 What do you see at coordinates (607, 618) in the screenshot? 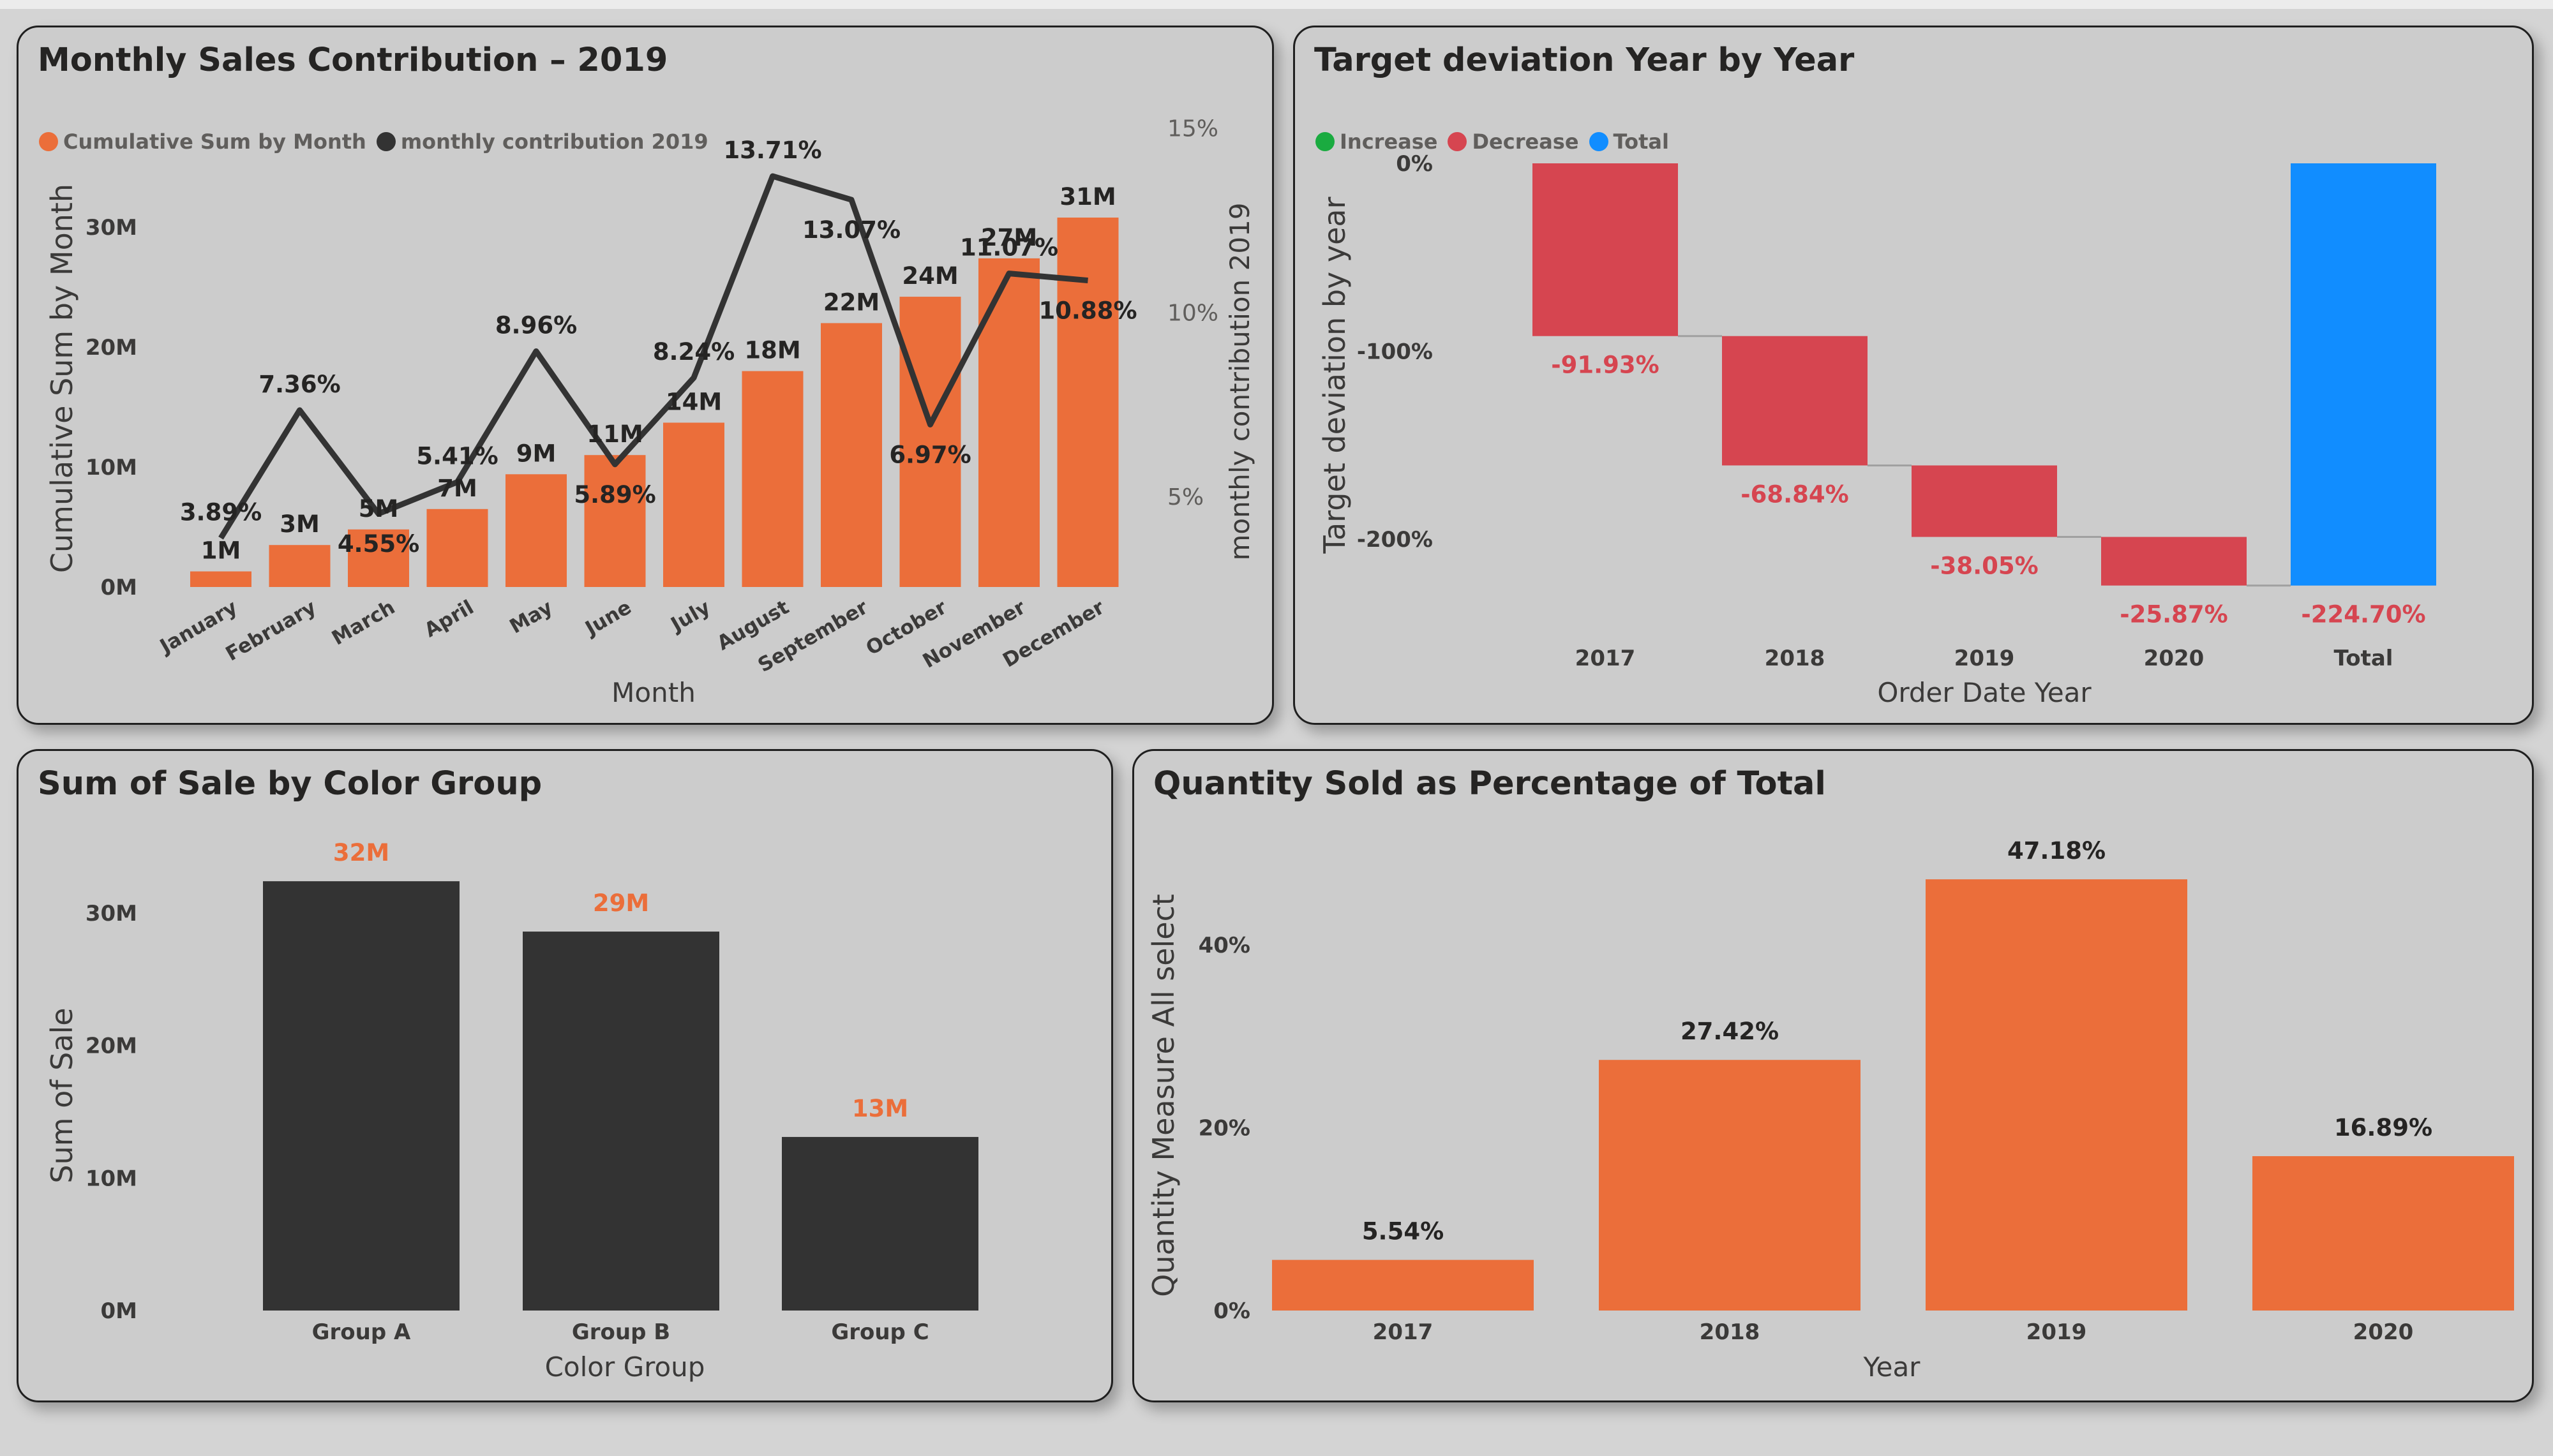
I see `x-tick-label: June` at bounding box center [607, 618].